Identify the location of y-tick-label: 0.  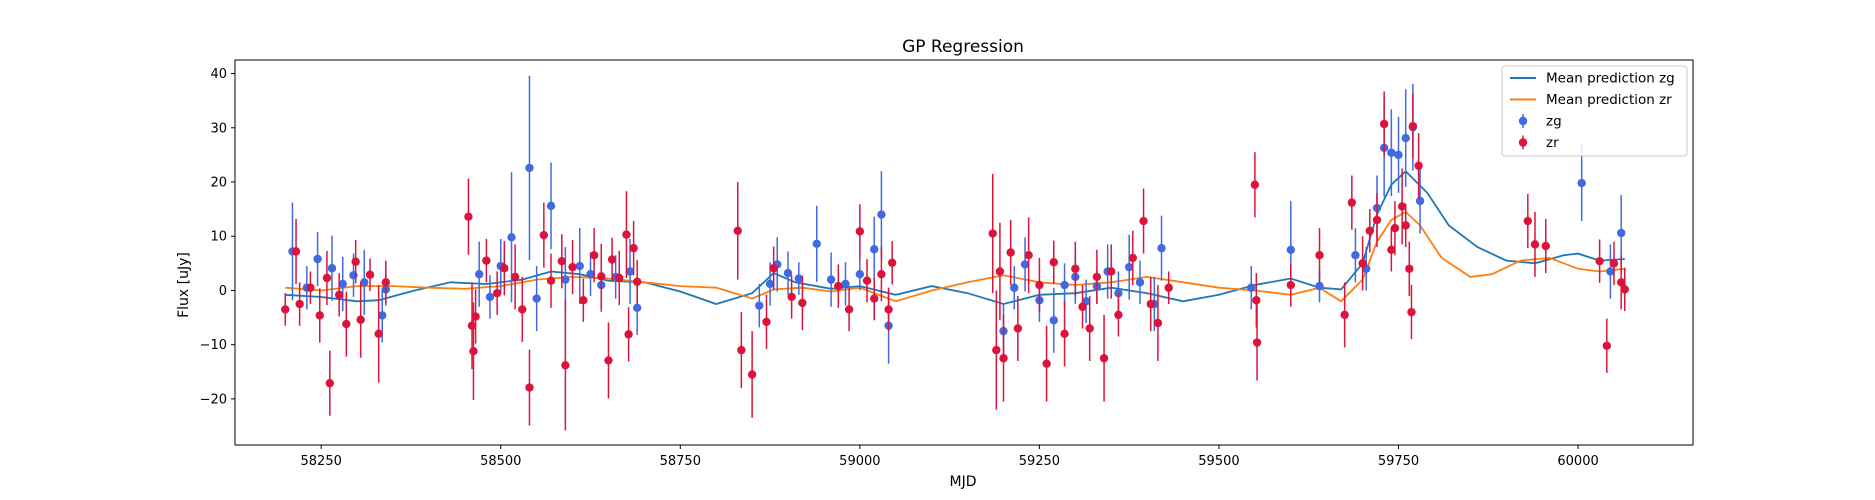
(223, 291).